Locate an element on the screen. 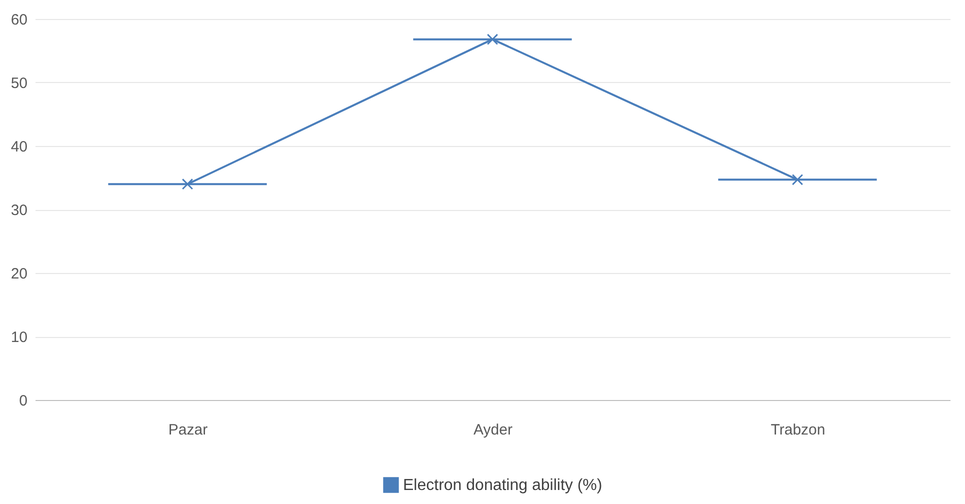  x-tick-label: Pazar is located at coordinates (188, 430).